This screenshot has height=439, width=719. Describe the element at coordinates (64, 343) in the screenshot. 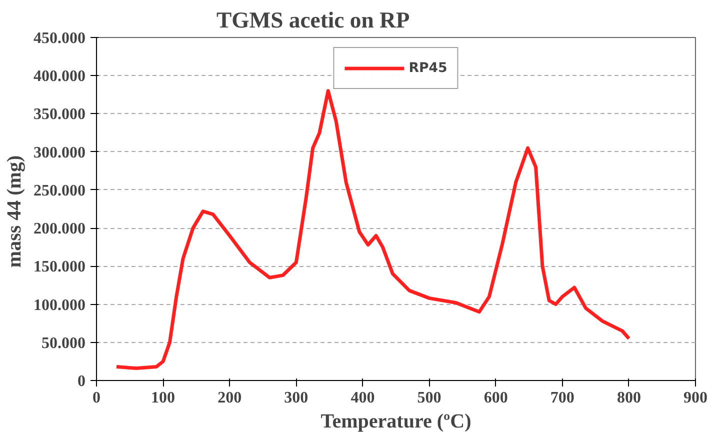

I see `y-tick-label: 50.000` at that location.